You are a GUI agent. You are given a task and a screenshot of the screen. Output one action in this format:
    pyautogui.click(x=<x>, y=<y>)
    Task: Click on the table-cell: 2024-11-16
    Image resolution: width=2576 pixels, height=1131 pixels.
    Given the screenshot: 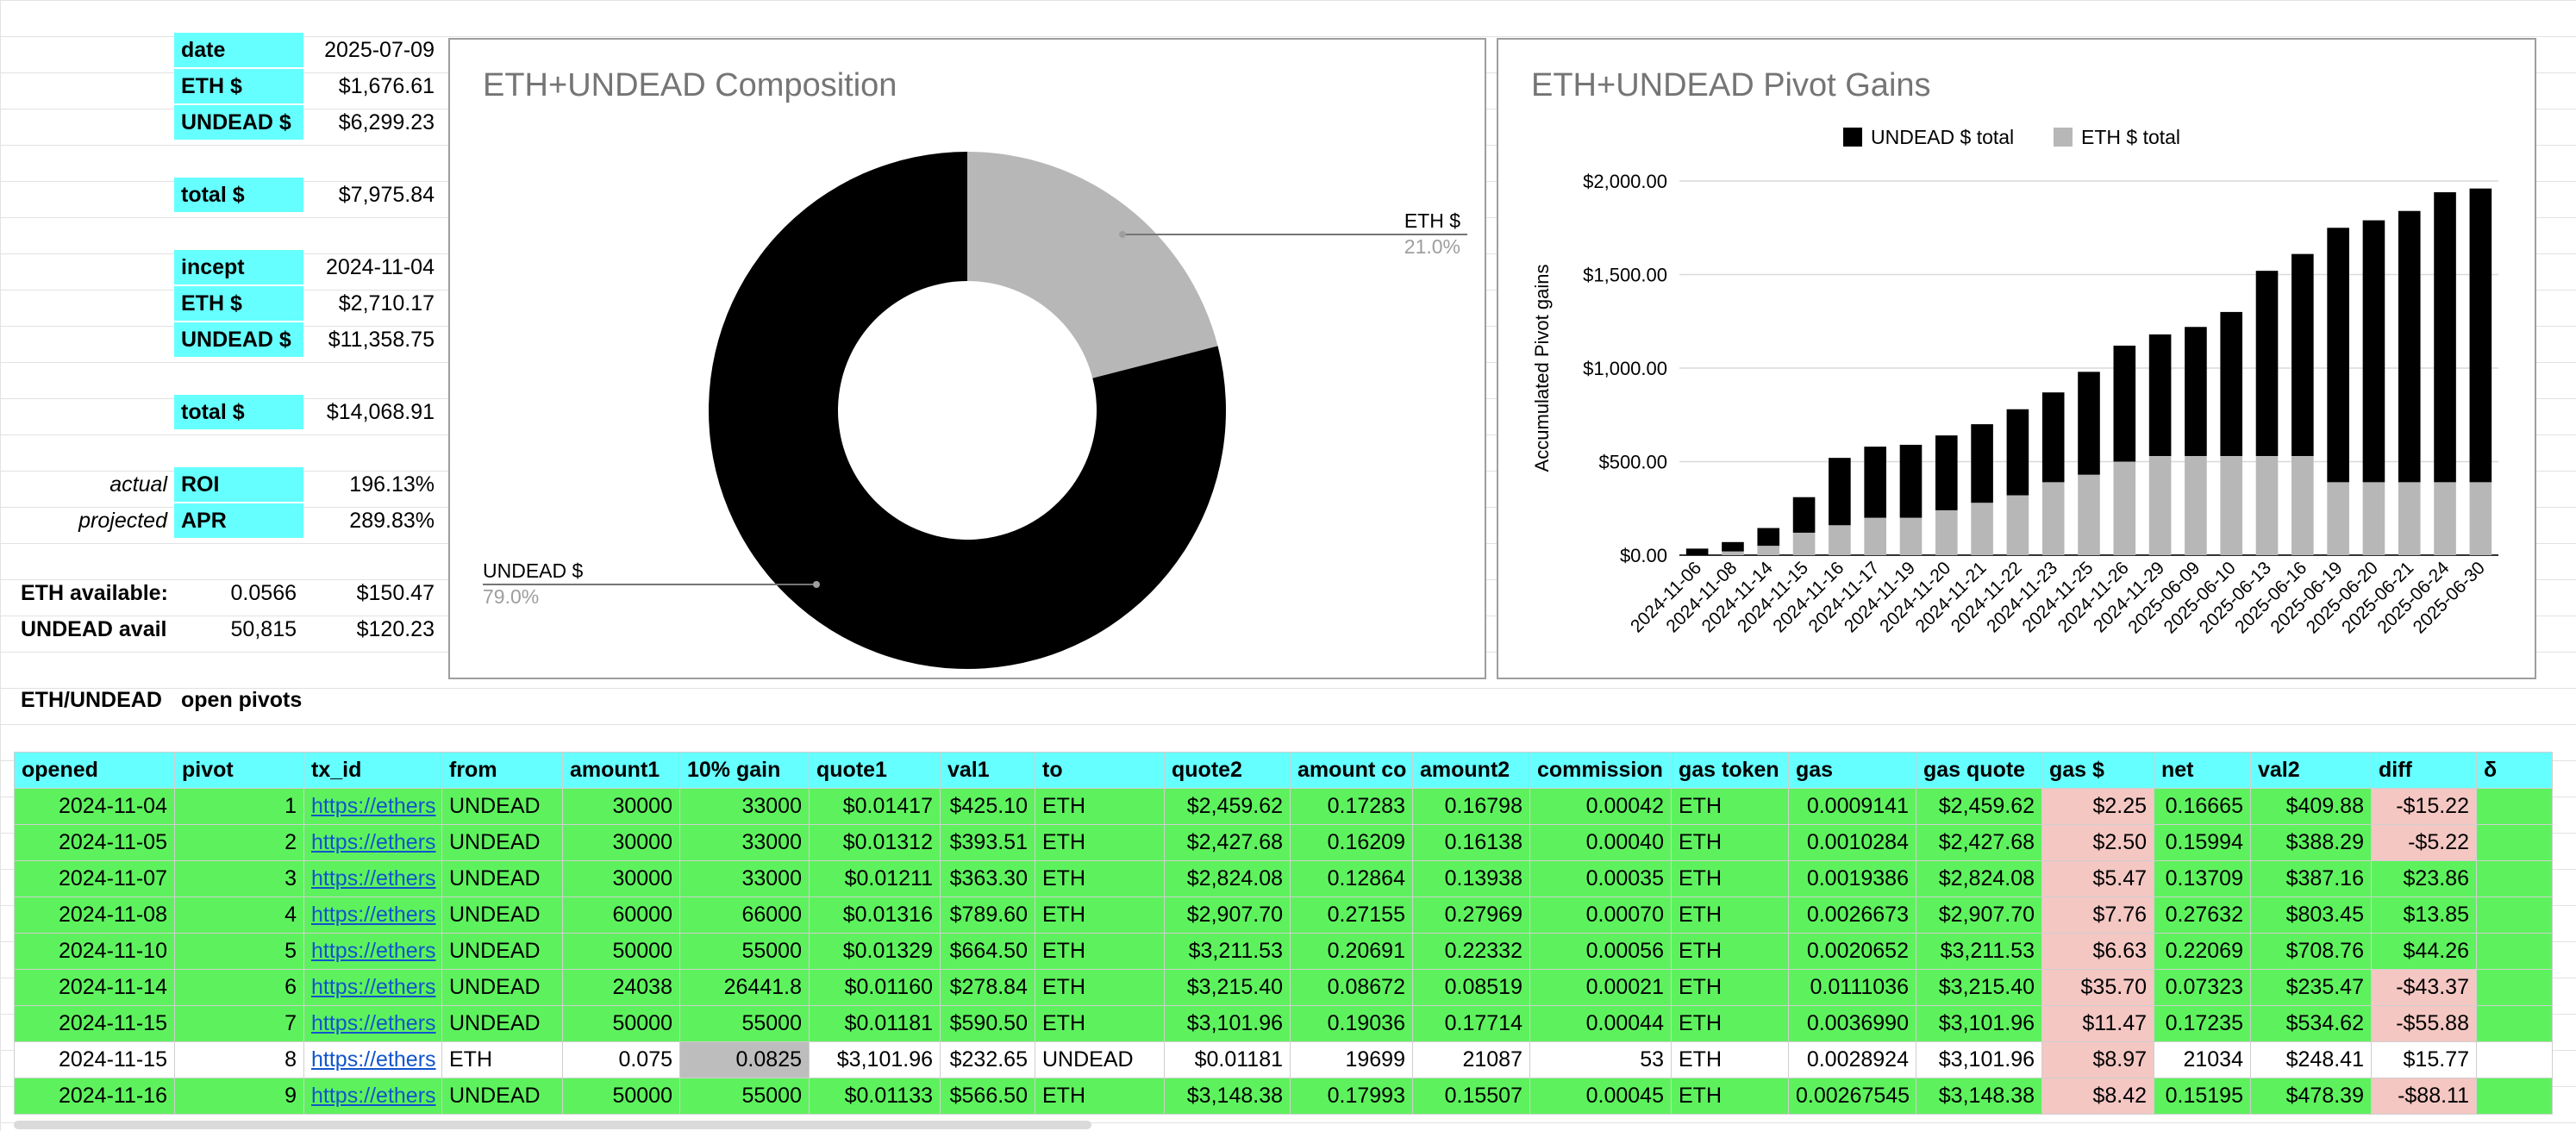 What is the action you would take?
    pyautogui.click(x=95, y=1096)
    